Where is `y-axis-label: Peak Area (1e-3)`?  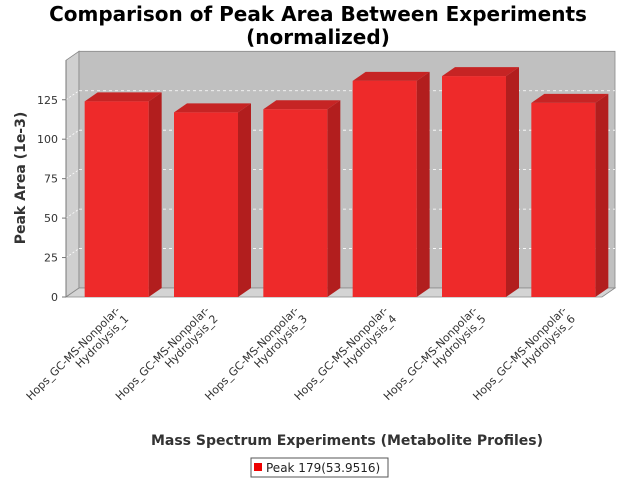 y-axis-label: Peak Area (1e-3) is located at coordinates (21, 178).